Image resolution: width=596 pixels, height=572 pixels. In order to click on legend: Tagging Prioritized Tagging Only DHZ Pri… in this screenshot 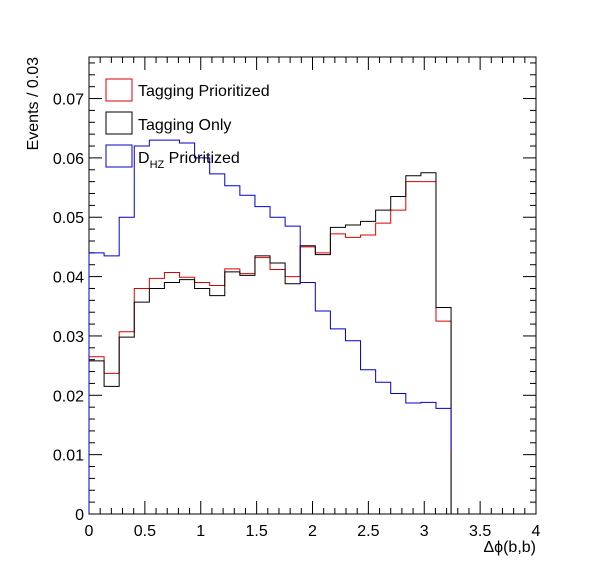, I will do `click(187, 124)`.